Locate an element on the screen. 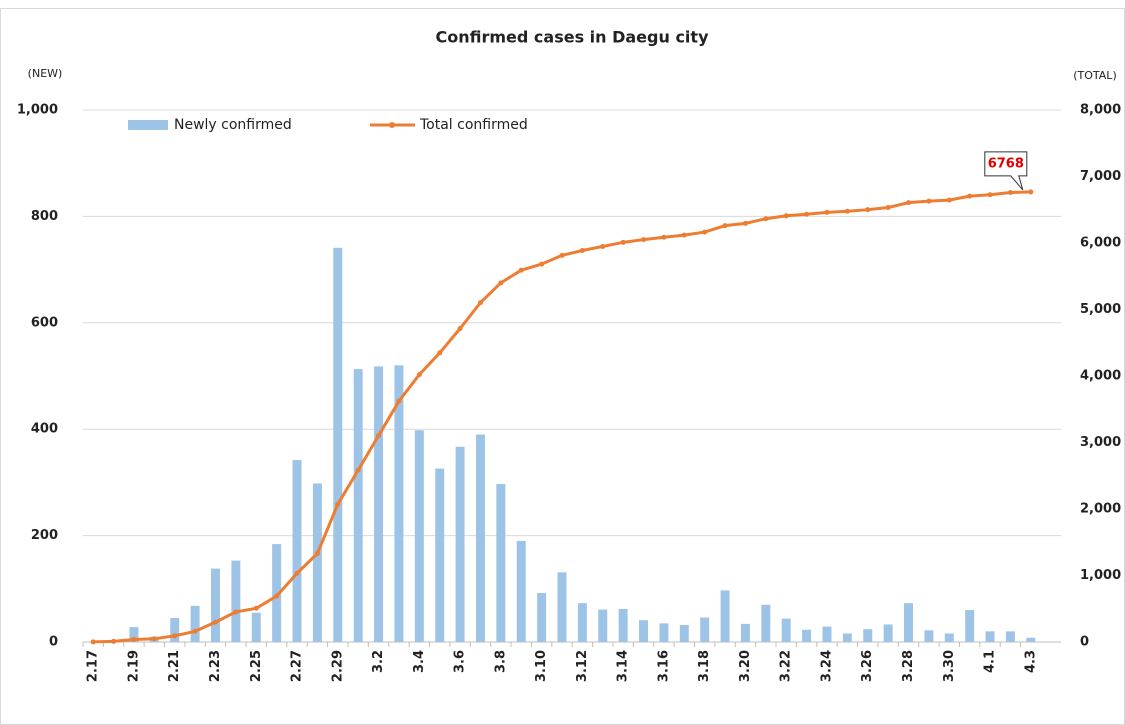  y2-tick-label: 1,000 is located at coordinates (1100, 575).